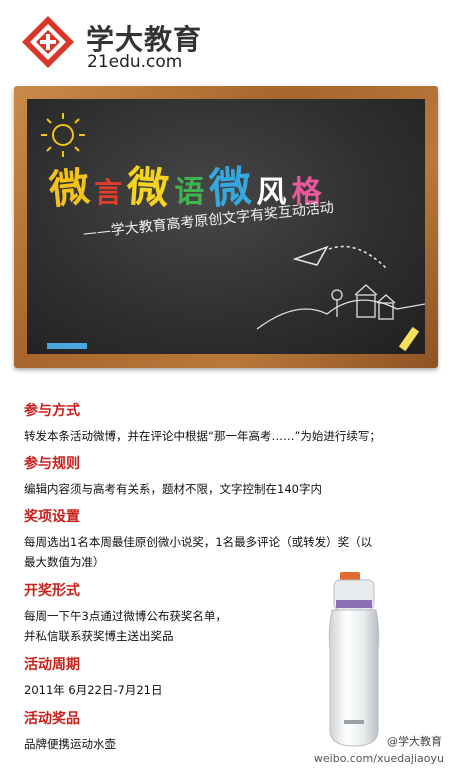 This screenshot has width=454, height=771. Describe the element at coordinates (414, 741) in the screenshot. I see `weibo-handle: @学大教育` at that location.